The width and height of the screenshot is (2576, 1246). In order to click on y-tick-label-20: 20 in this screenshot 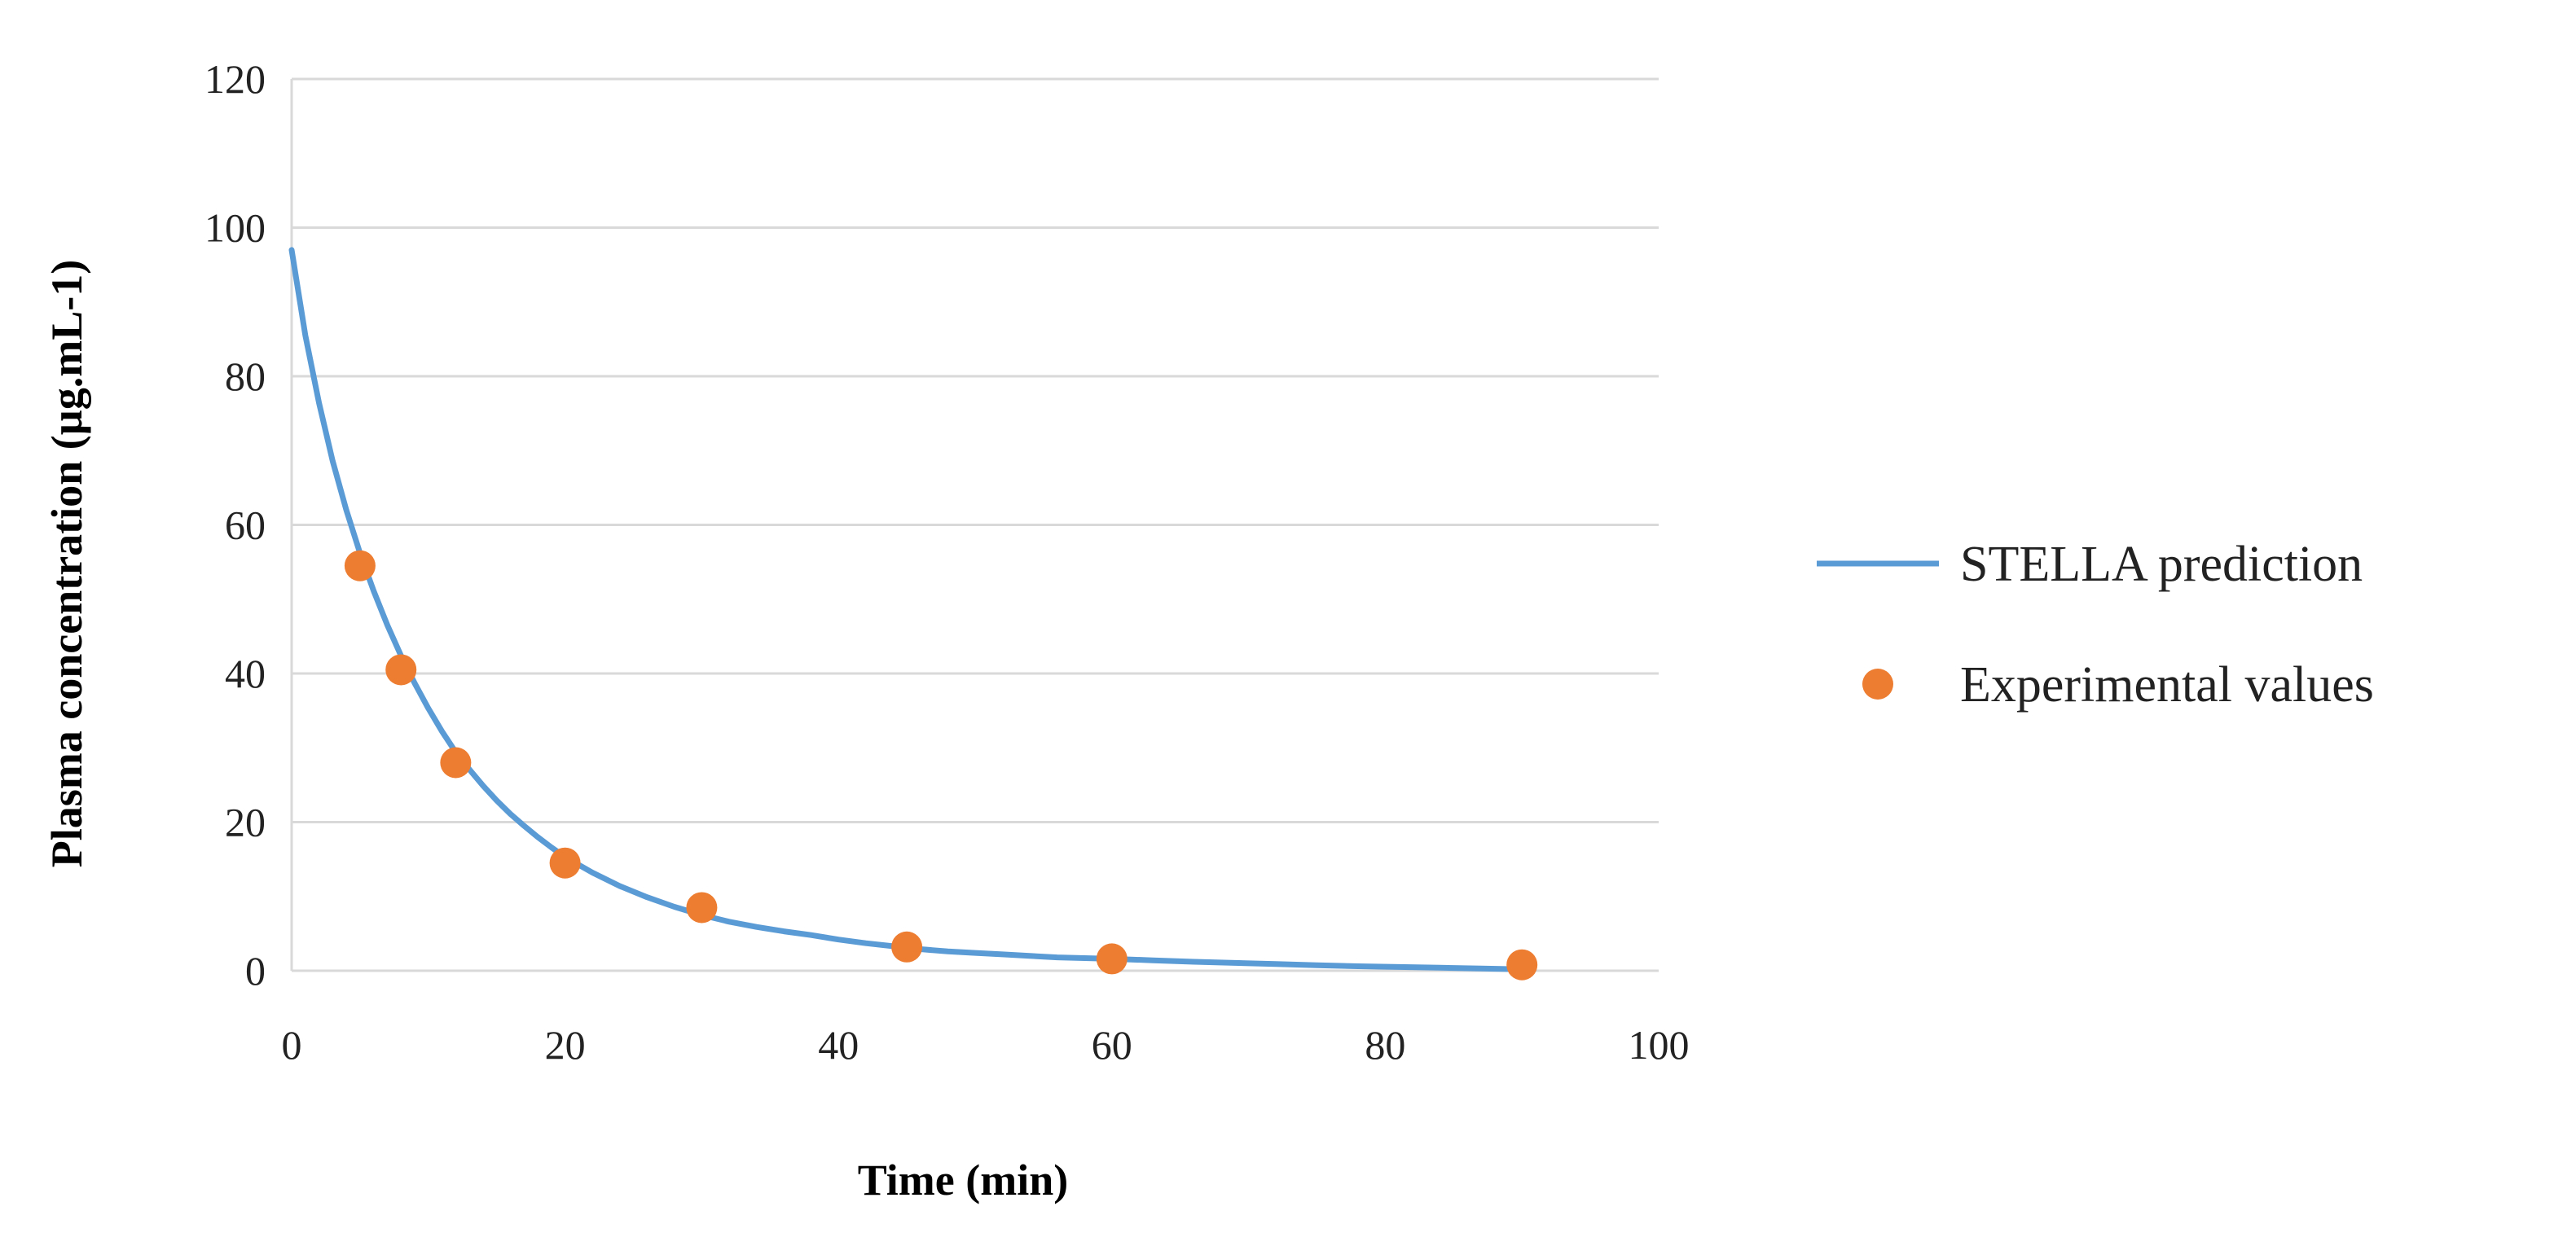, I will do `click(245, 823)`.